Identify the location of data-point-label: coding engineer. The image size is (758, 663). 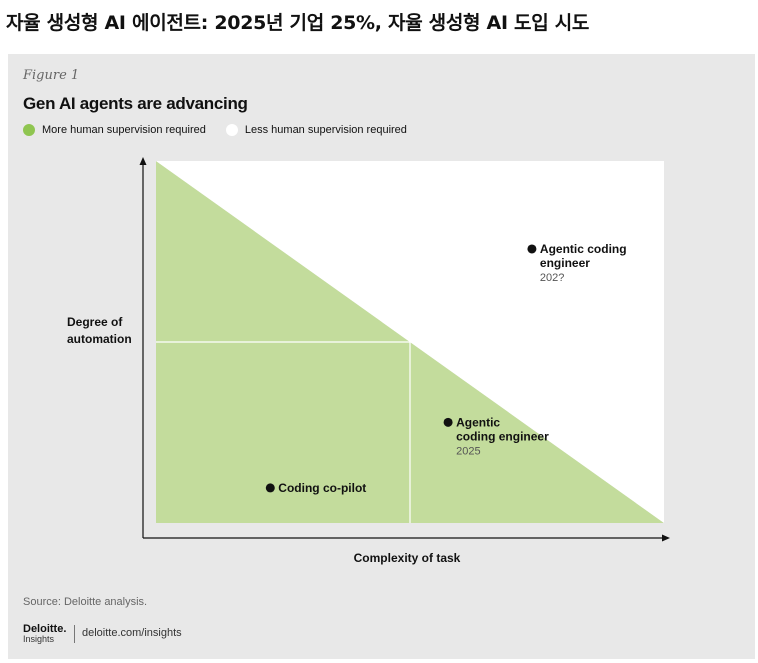
(502, 436).